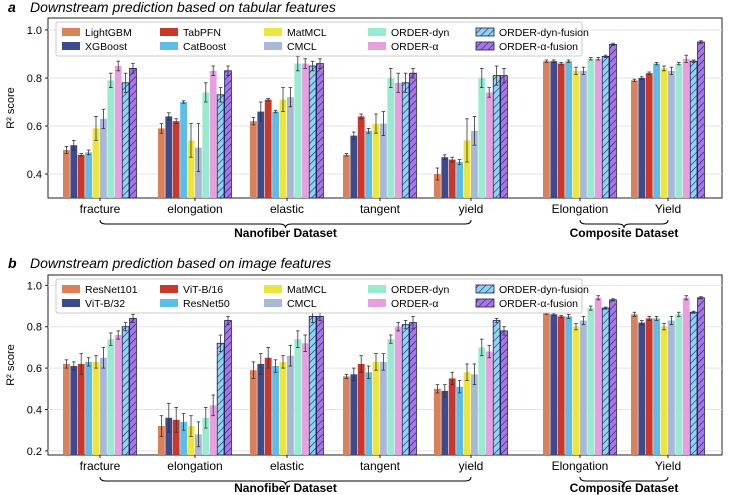 The height and width of the screenshot is (495, 737). What do you see at coordinates (307, 290) in the screenshot?
I see `legend-label: MatMCL` at bounding box center [307, 290].